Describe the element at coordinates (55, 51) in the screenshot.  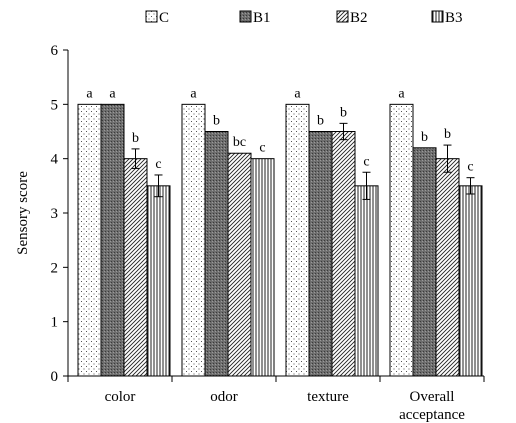
I see `y-tick-label: 6` at that location.